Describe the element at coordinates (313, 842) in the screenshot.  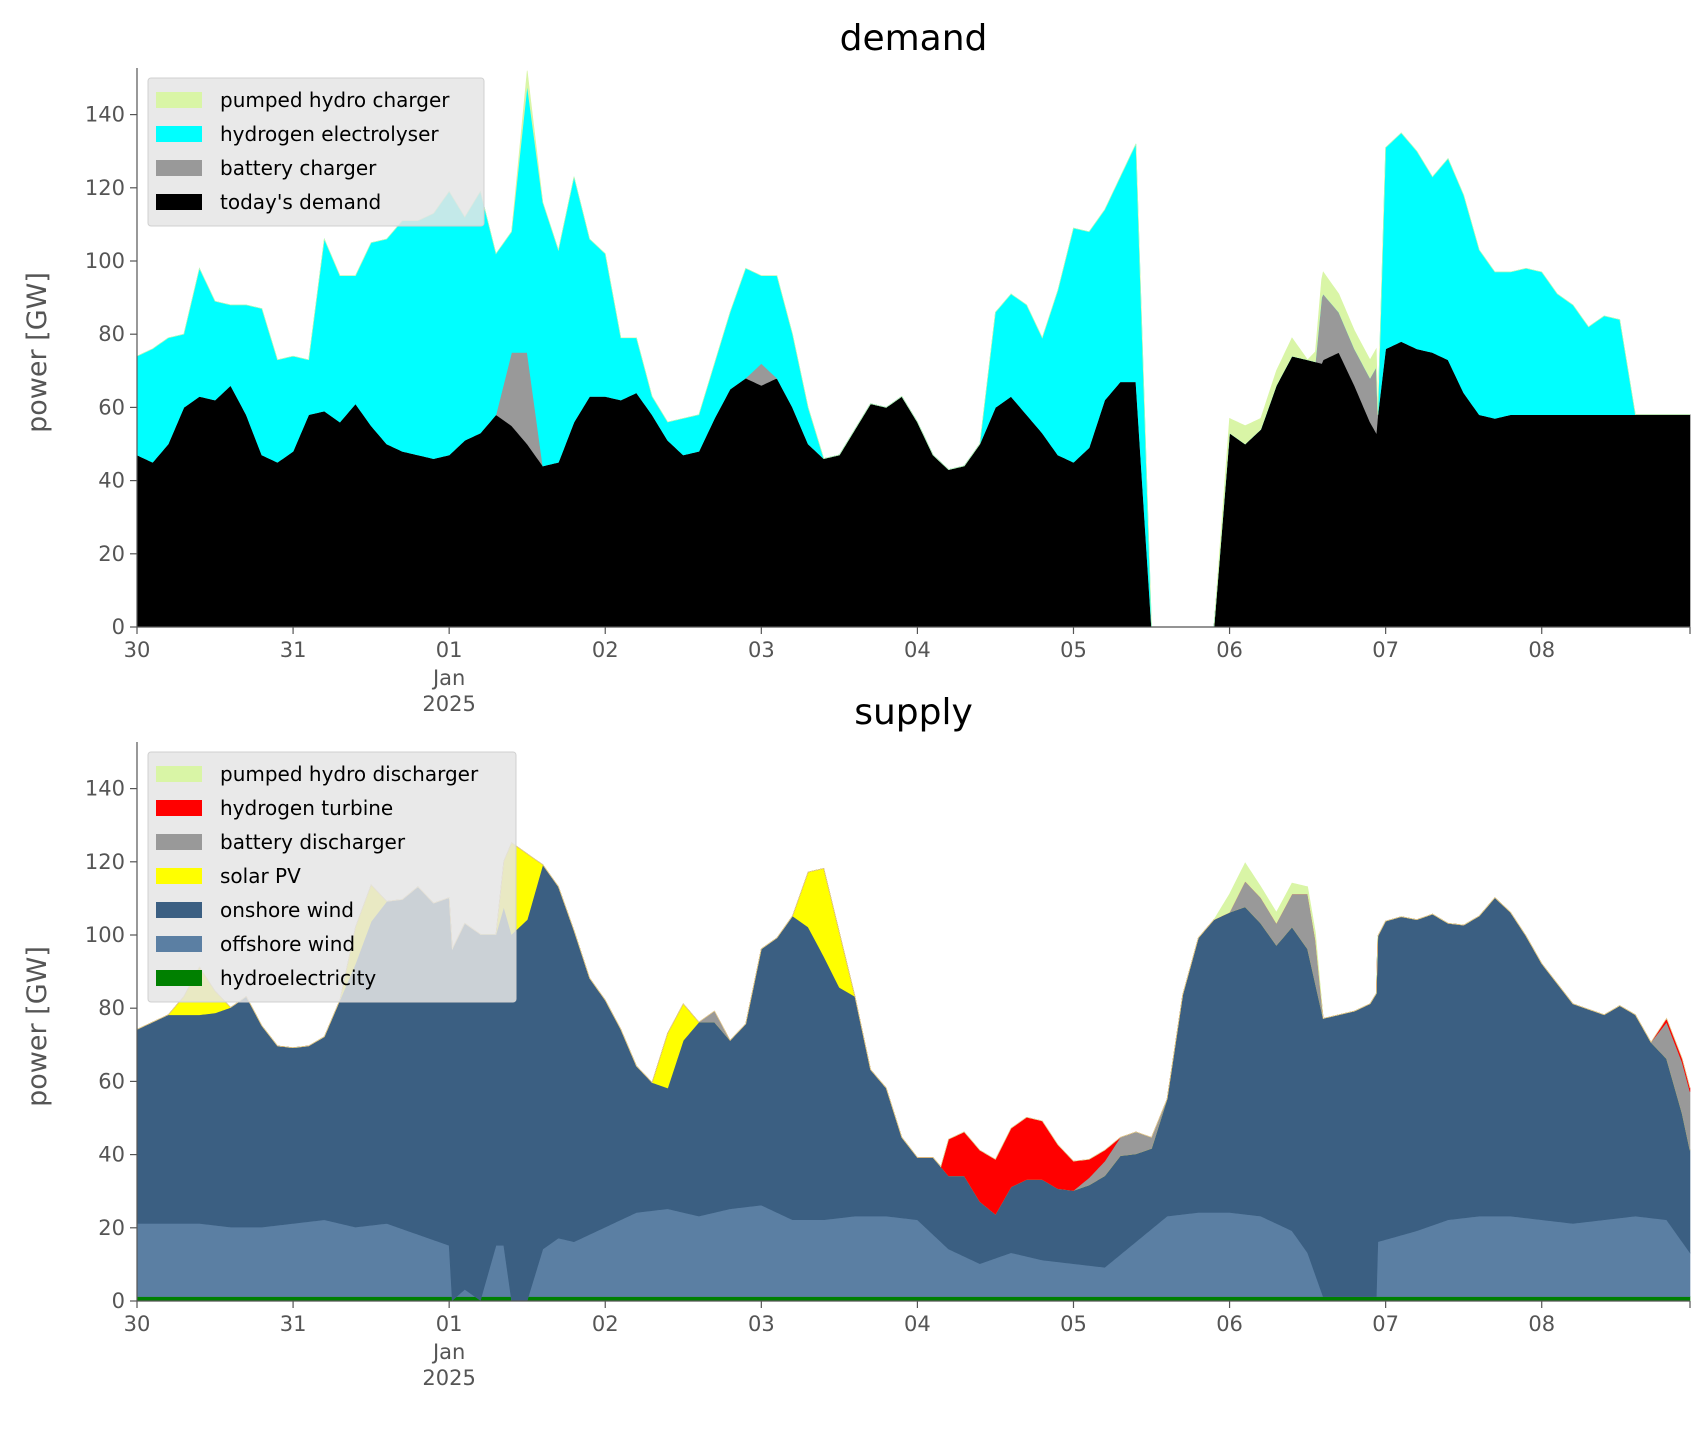
I see `legend-label: battery discharger` at that location.